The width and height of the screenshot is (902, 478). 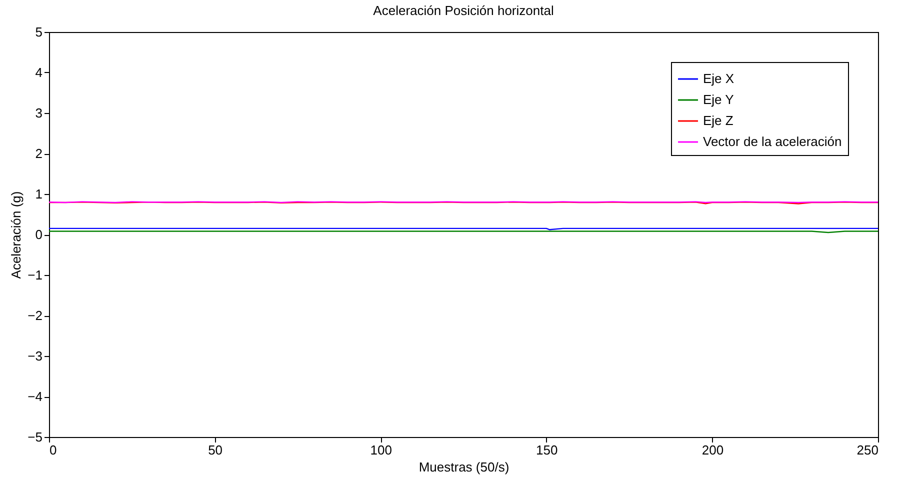 What do you see at coordinates (718, 120) in the screenshot?
I see `legend-label: Eje Z` at bounding box center [718, 120].